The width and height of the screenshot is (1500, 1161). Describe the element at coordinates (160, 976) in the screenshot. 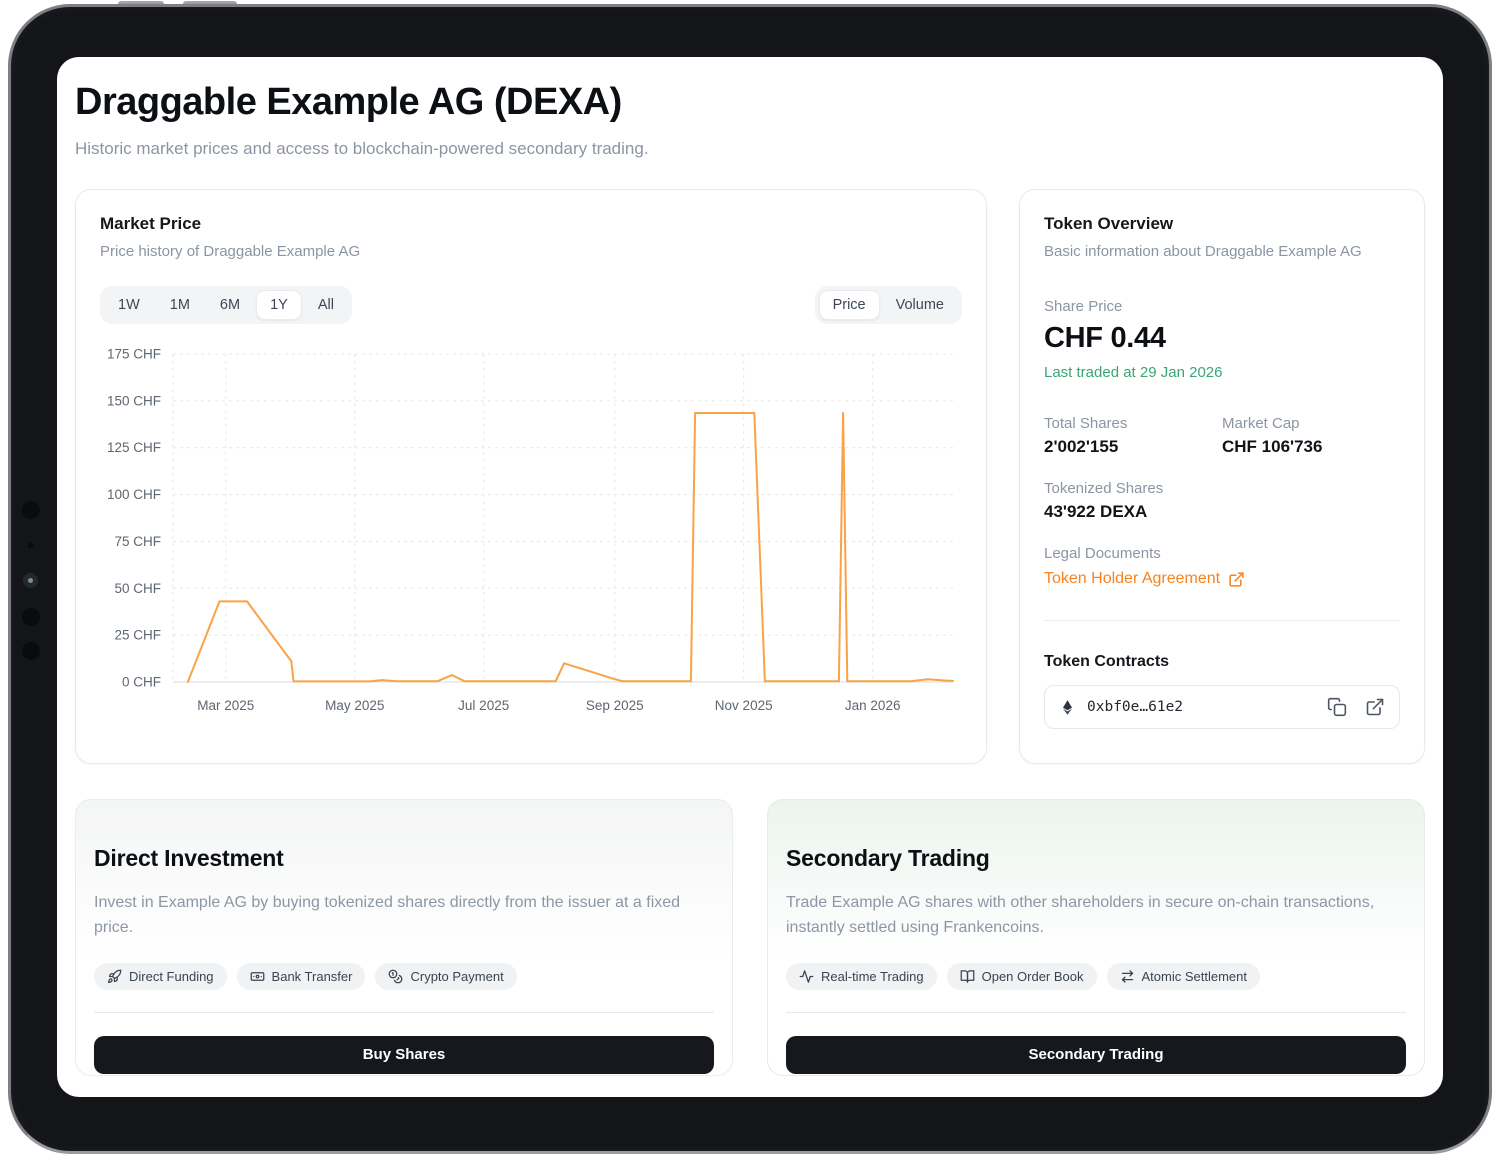

I see `badge-direct-funding: Direct Funding` at that location.